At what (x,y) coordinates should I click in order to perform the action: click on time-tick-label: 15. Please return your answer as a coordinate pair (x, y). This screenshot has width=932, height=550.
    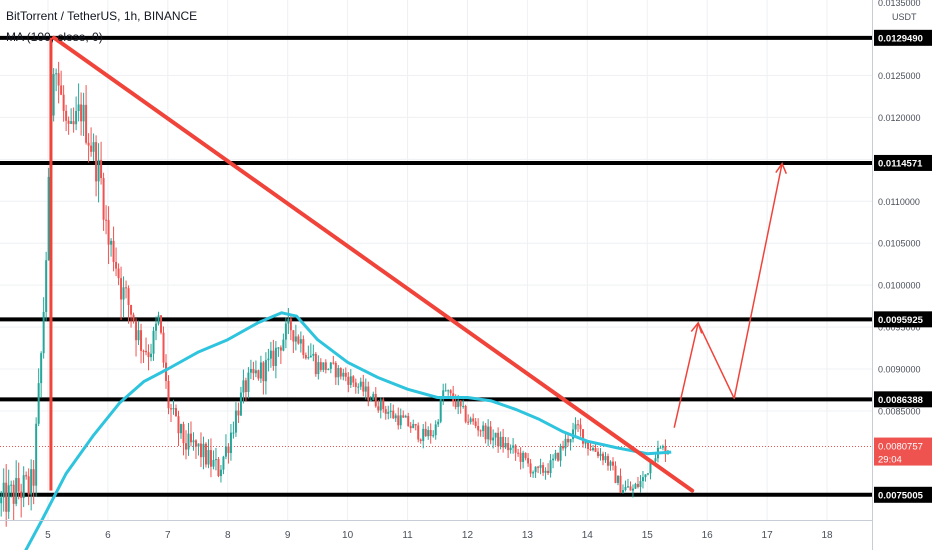
    Looking at the image, I should click on (648, 535).